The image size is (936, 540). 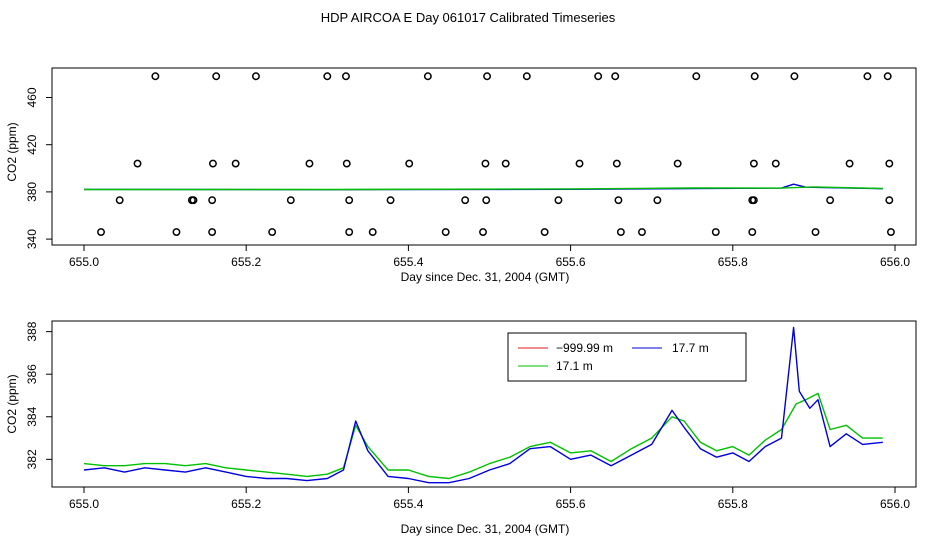 What do you see at coordinates (485, 277) in the screenshot?
I see `top-x-axis-label: Day since Dec. 31, 2004 (GMT)` at bounding box center [485, 277].